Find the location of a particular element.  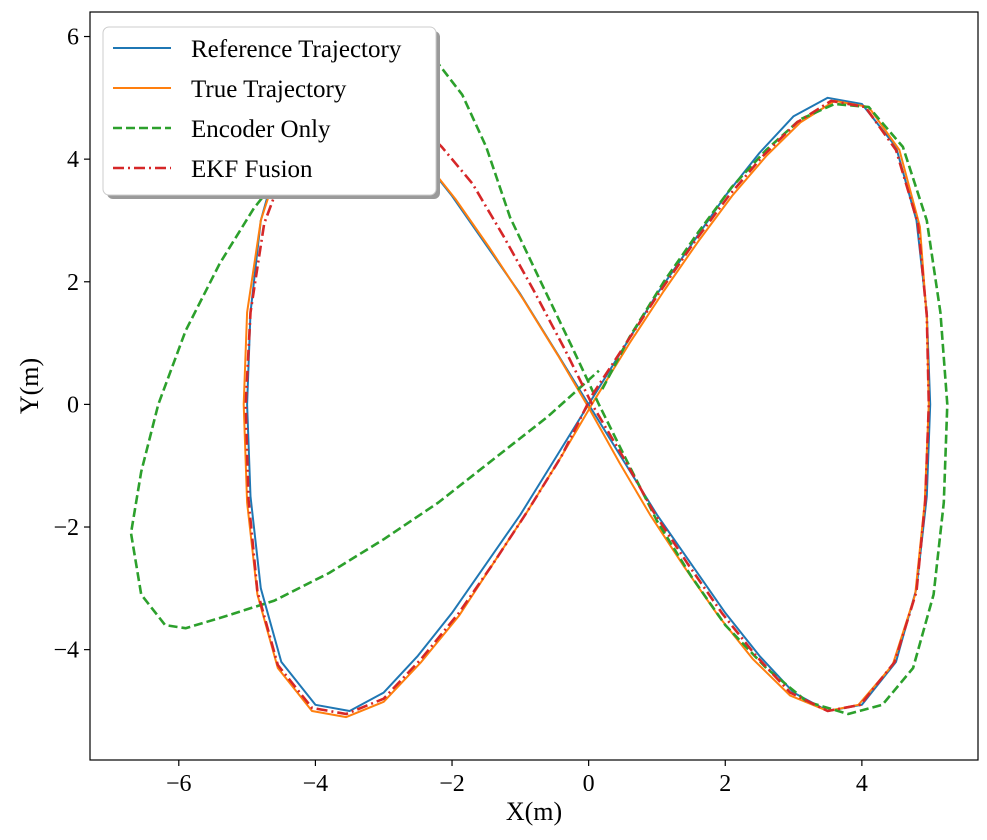

y-axis: −4 −2 0 2 4 6 is located at coordinates (71, 344).